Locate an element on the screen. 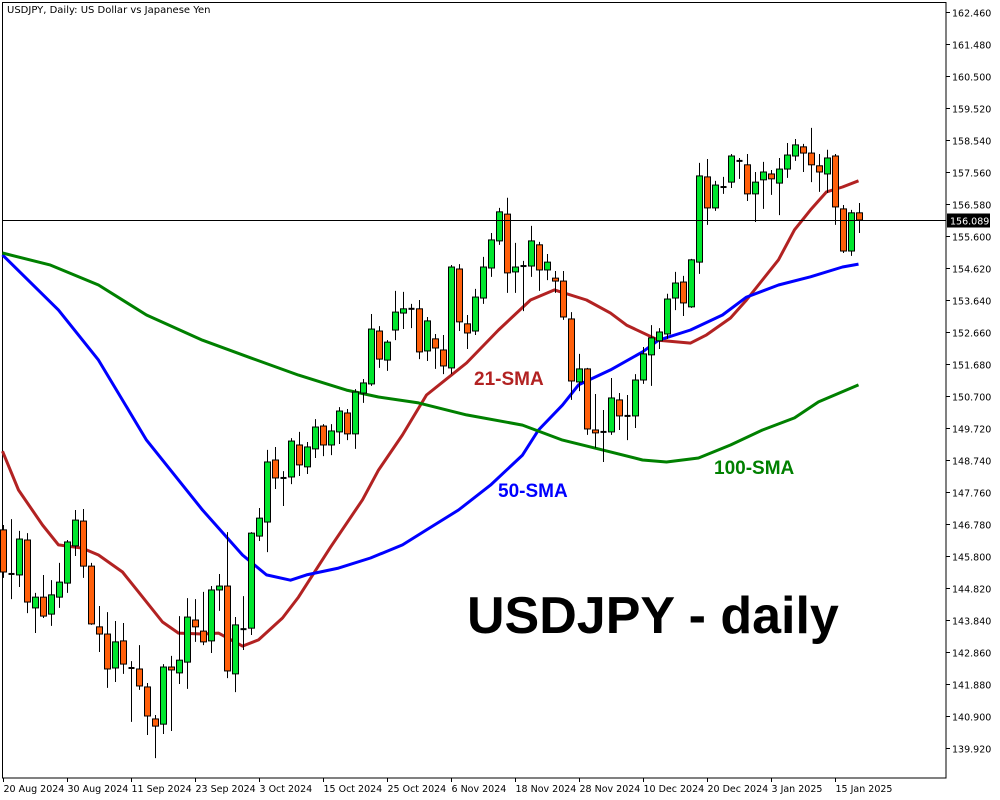  x-tick-label: 18 Nov 2024 is located at coordinates (546, 789).